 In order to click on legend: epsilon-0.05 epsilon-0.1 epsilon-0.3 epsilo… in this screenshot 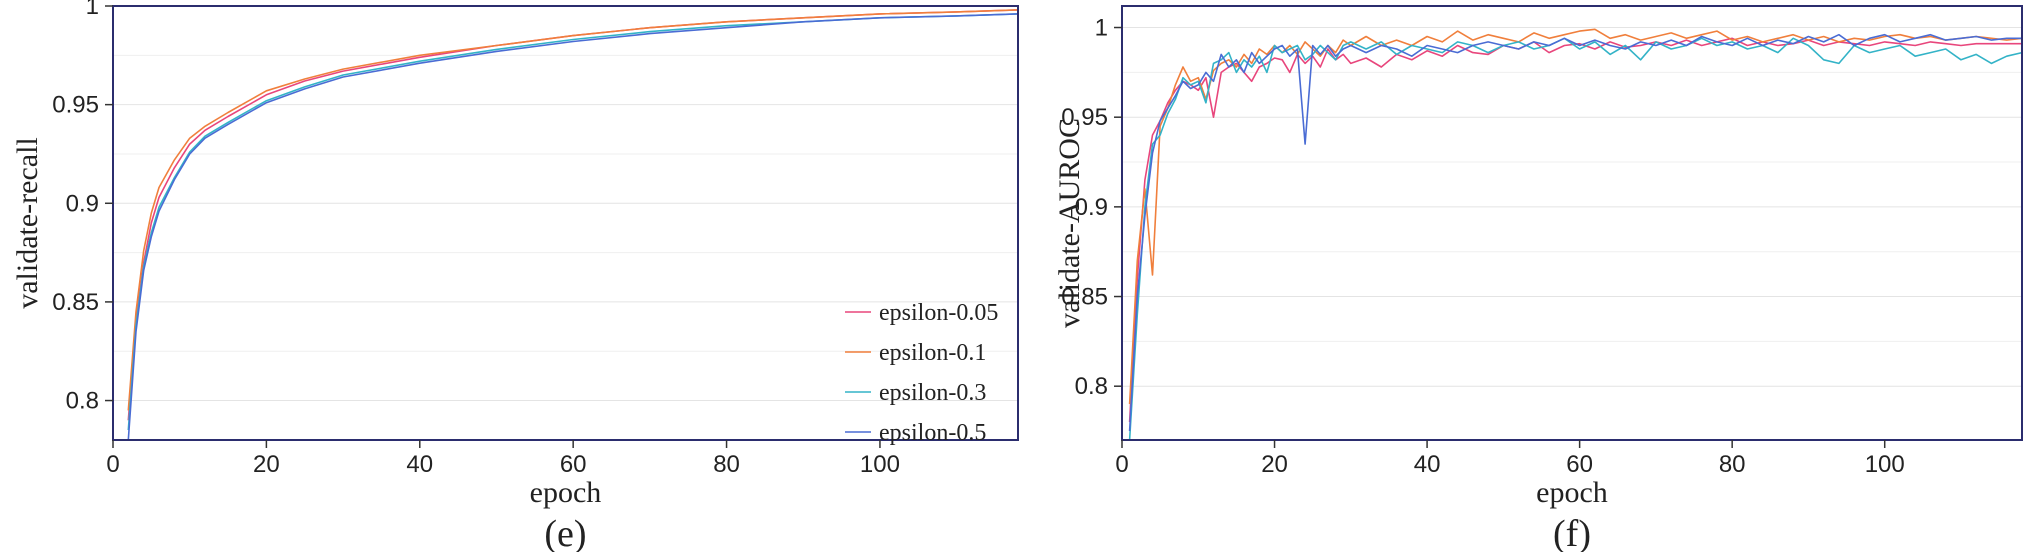, I will do `click(921, 373)`.